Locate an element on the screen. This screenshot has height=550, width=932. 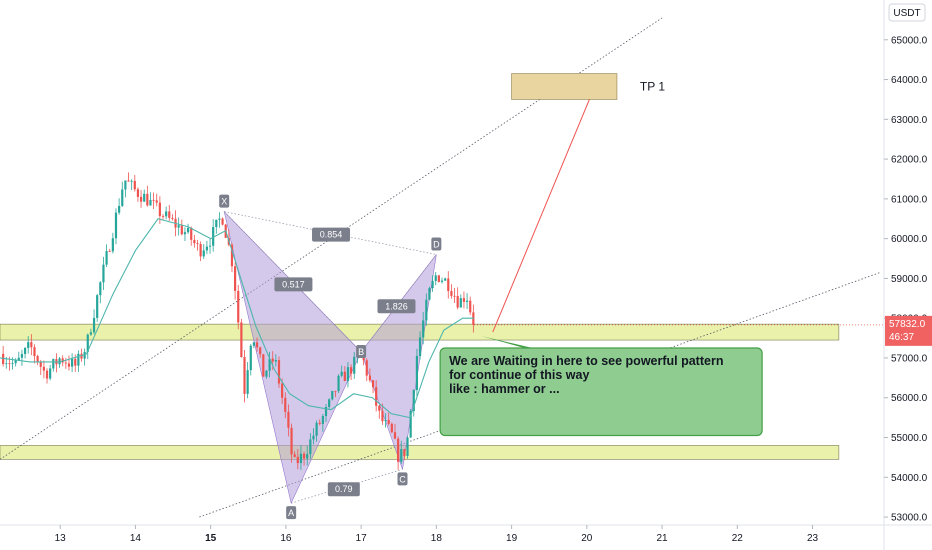
harmonic-dotted-leg is located at coordinates (330, 233).